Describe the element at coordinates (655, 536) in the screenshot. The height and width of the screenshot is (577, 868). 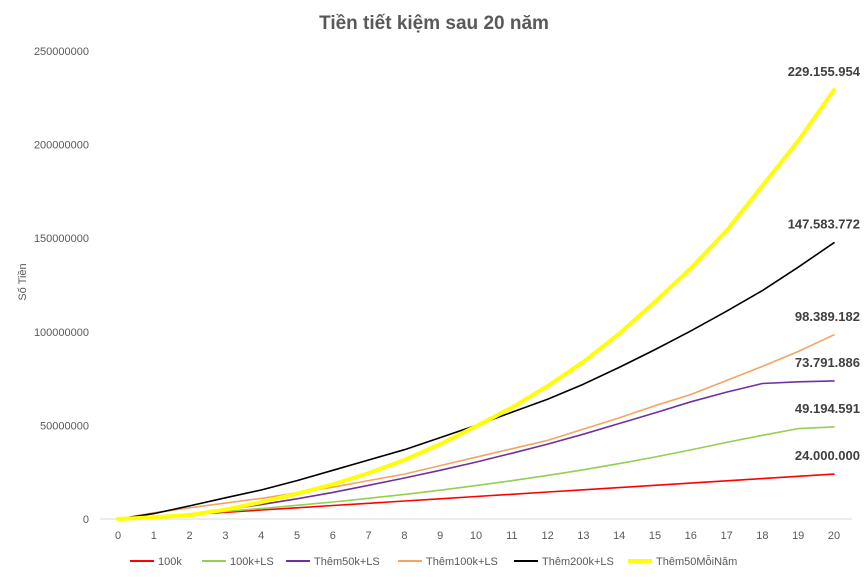
I see `x-tick-label: 15` at that location.